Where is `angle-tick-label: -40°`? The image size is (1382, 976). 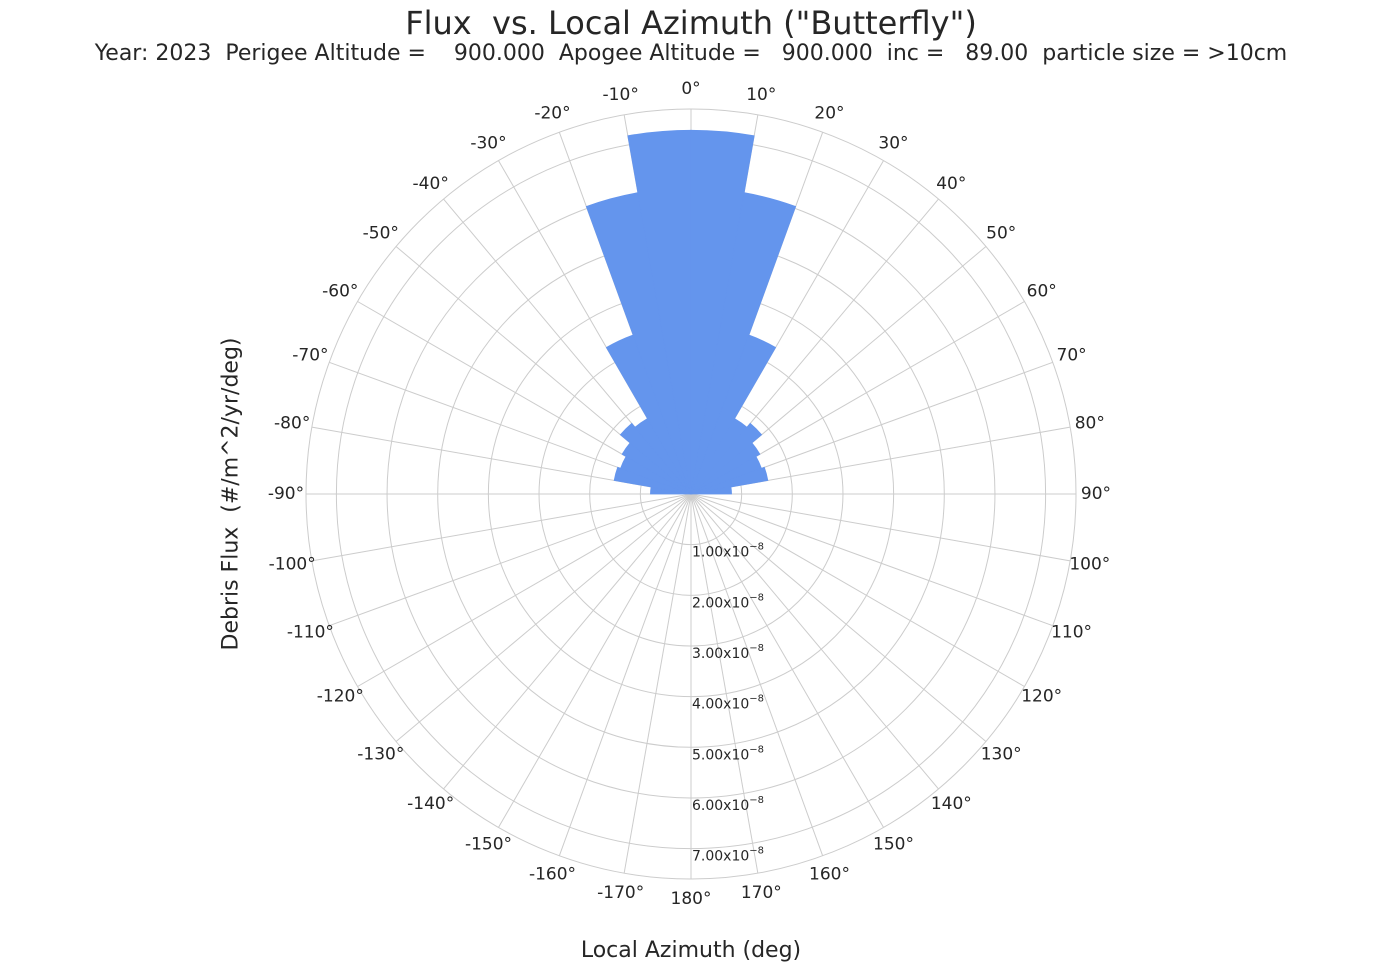
angle-tick-label: -40° is located at coordinates (431, 184).